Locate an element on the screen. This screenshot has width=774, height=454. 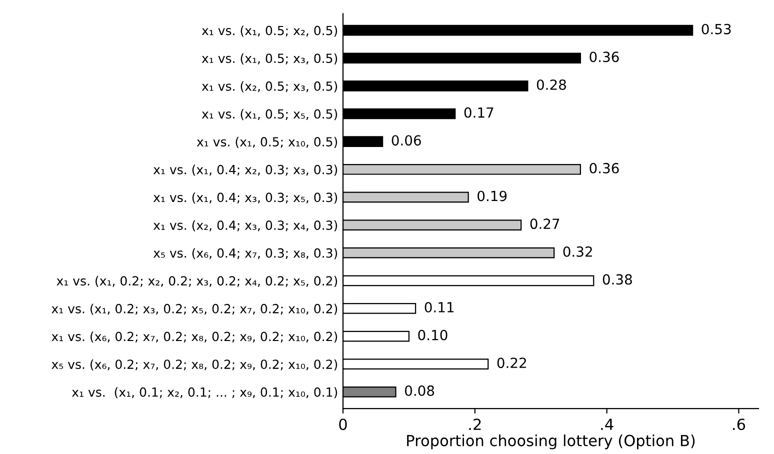
x-tick-label: 0 is located at coordinates (343, 424).